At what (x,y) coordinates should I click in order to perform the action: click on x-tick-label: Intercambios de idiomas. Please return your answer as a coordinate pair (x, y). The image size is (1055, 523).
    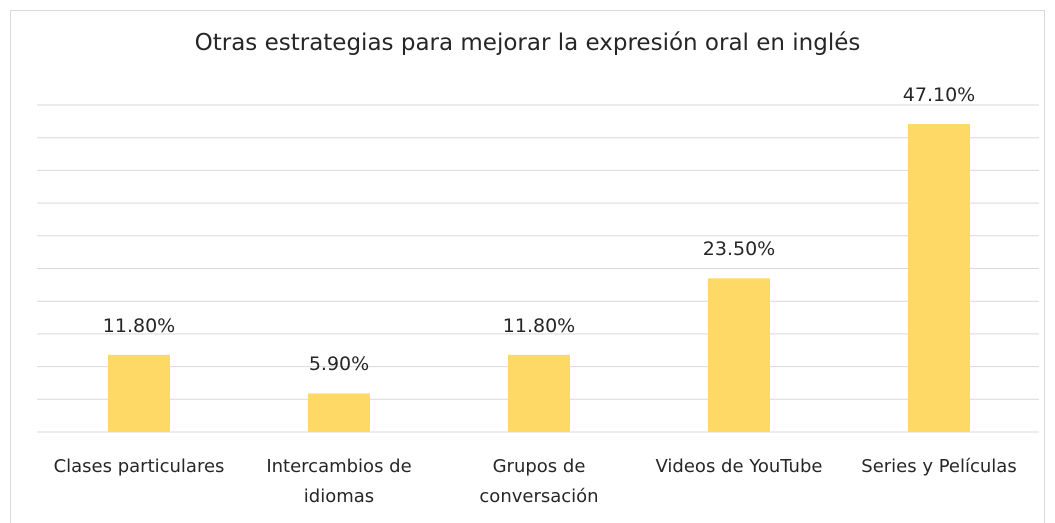
    Looking at the image, I should click on (339, 481).